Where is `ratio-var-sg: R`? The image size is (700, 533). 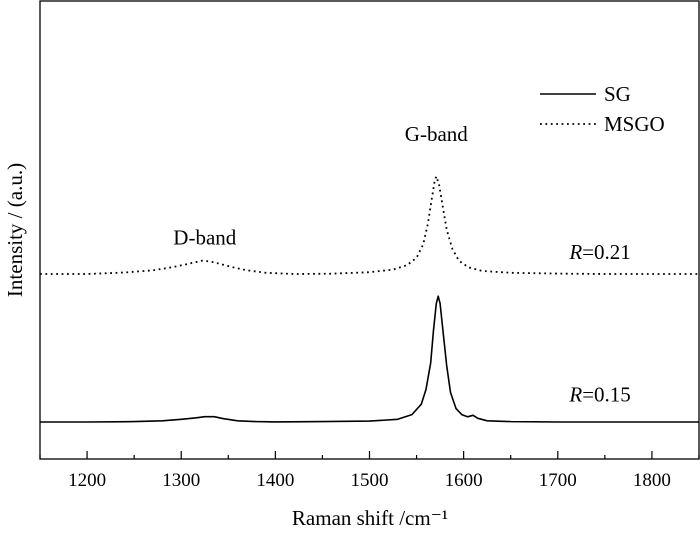
ratio-var-sg: R is located at coordinates (575, 394).